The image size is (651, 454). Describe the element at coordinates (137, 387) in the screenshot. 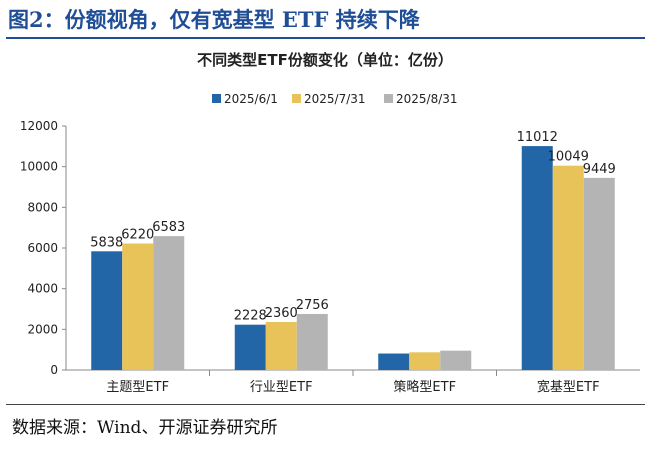

I see `x-tick-label: 主题型ETF` at that location.